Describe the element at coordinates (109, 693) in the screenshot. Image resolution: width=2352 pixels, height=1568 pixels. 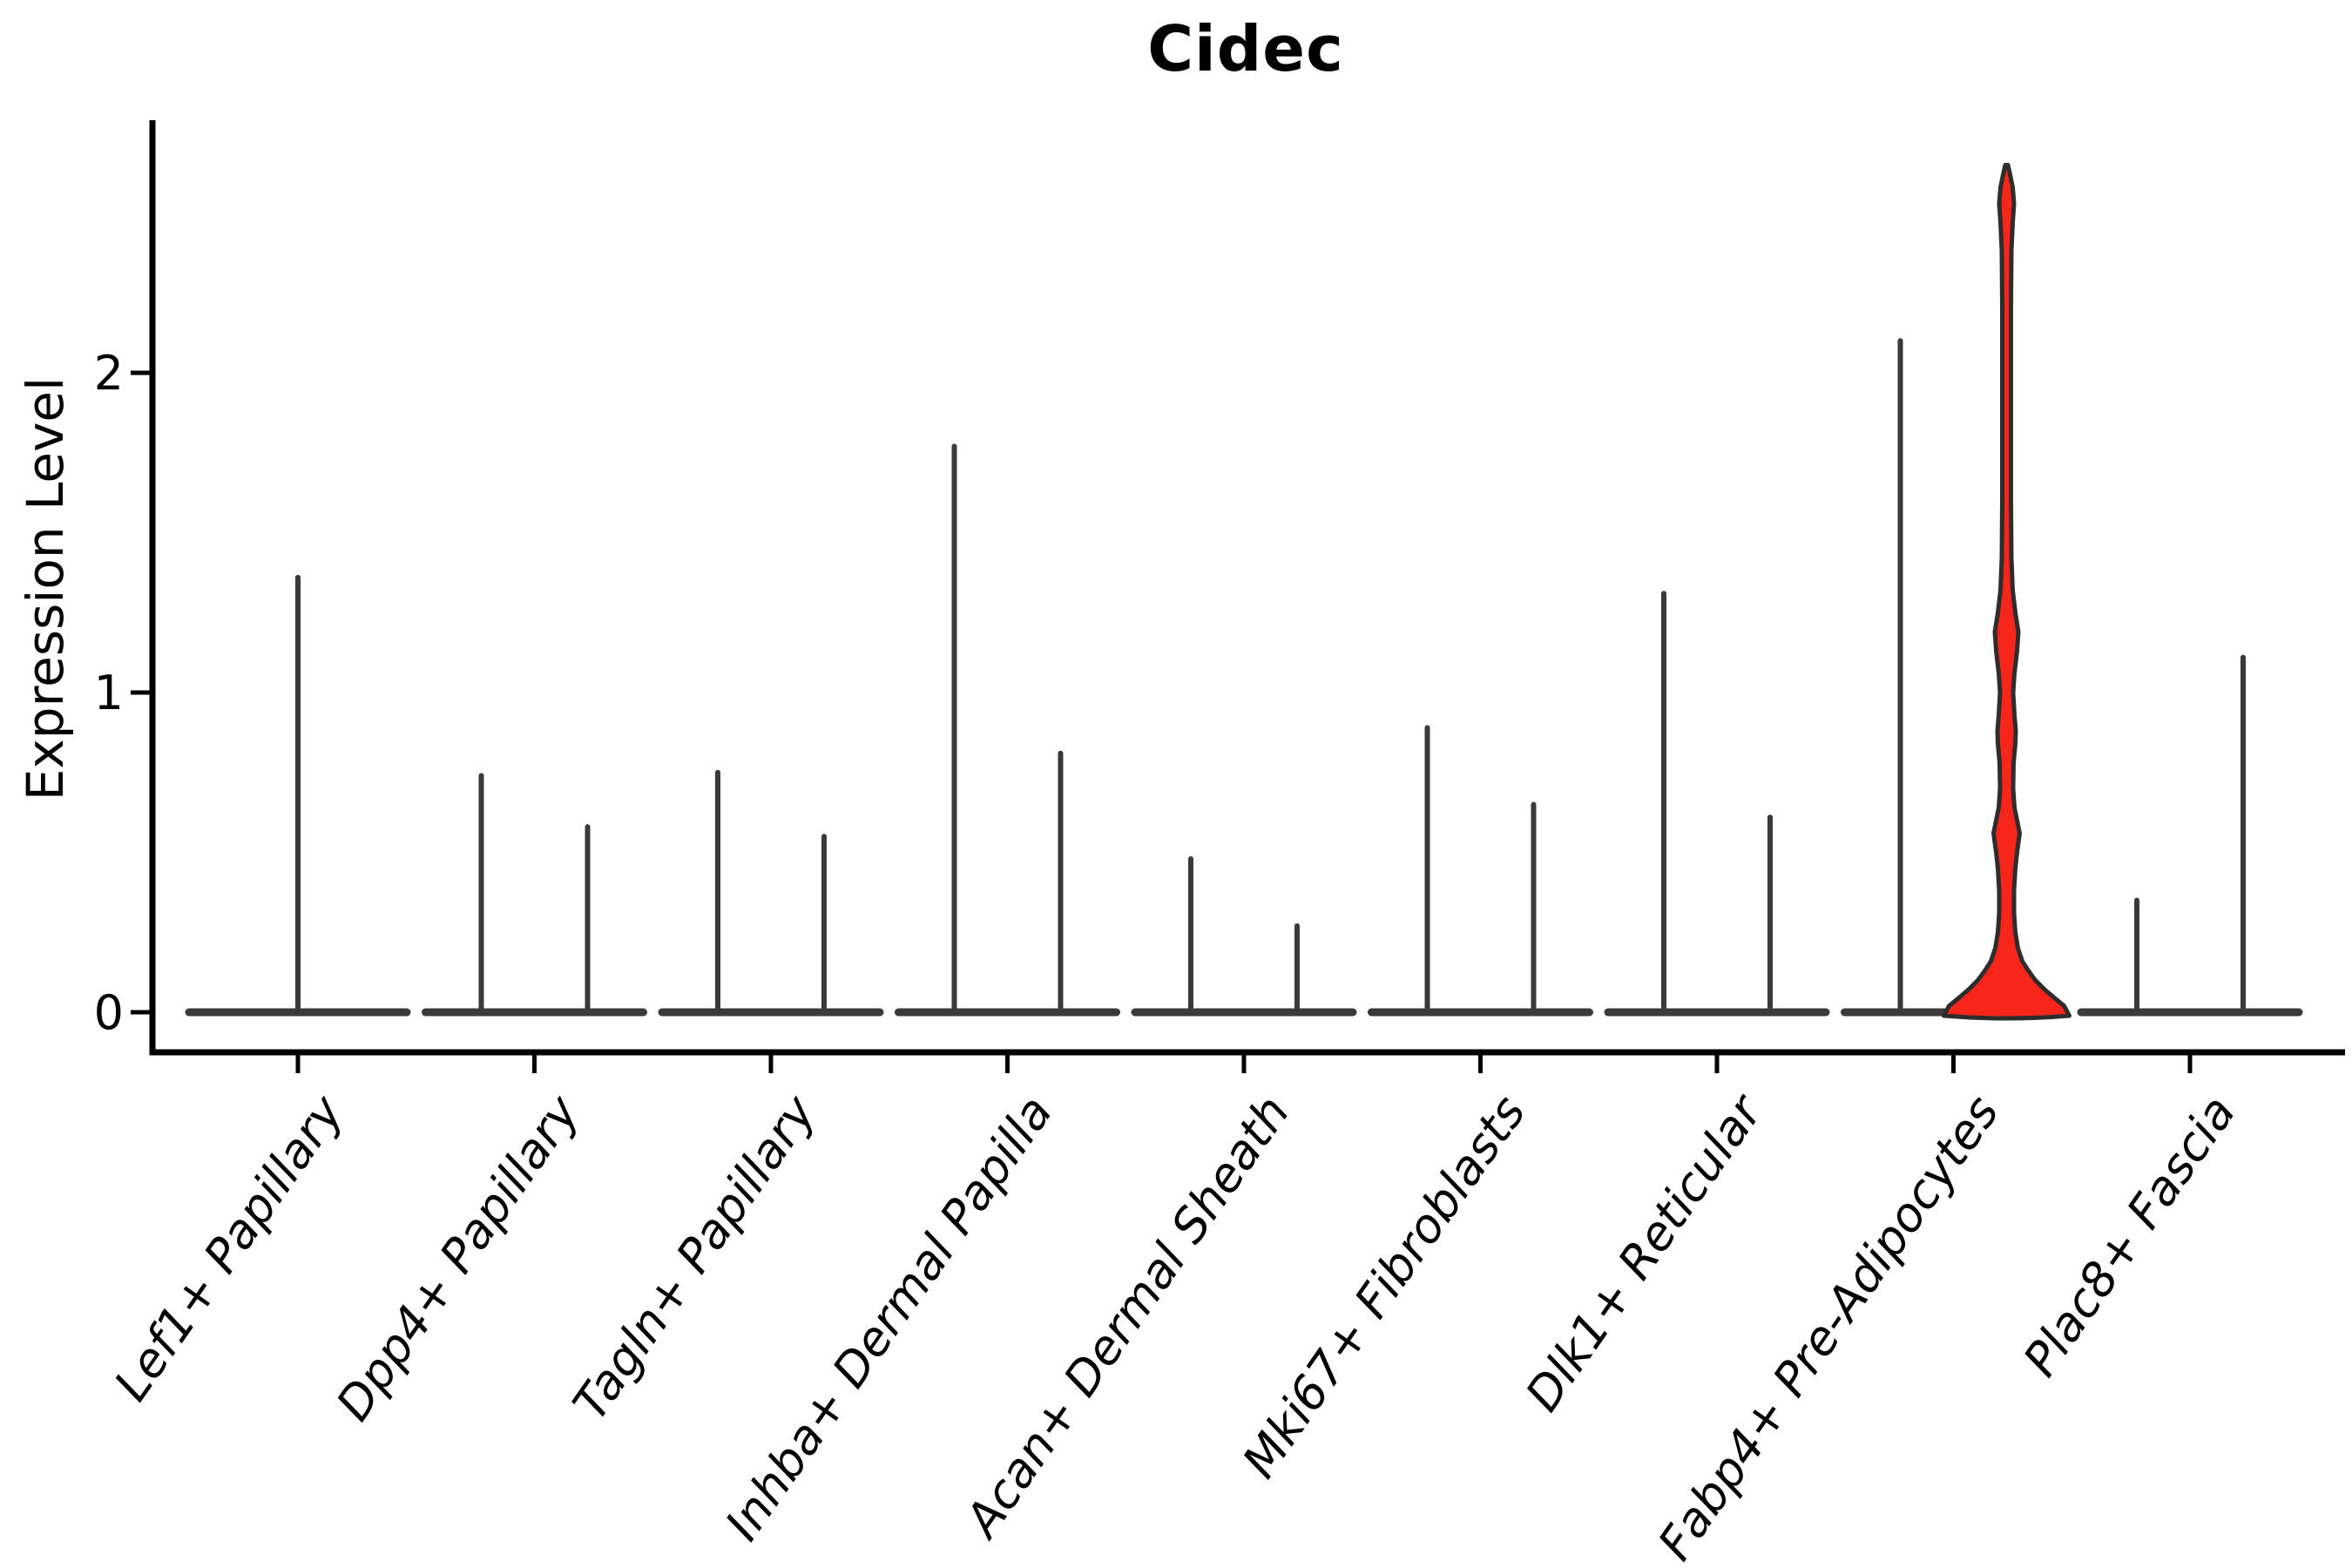
I see `y-tick-label-1: 1` at that location.